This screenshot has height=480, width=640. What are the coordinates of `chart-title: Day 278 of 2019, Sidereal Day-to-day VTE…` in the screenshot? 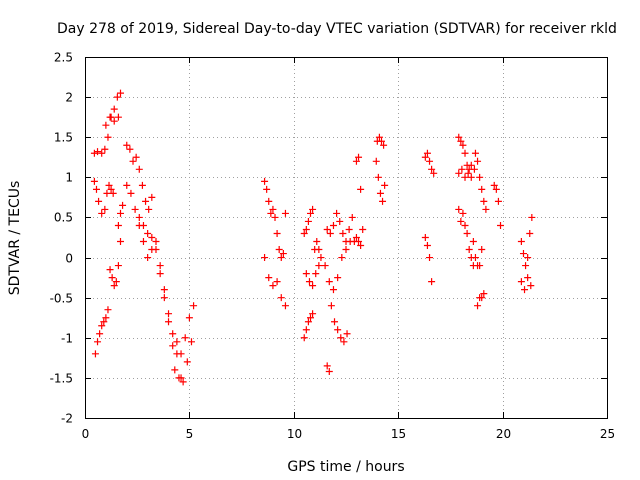 It's located at (337, 29).